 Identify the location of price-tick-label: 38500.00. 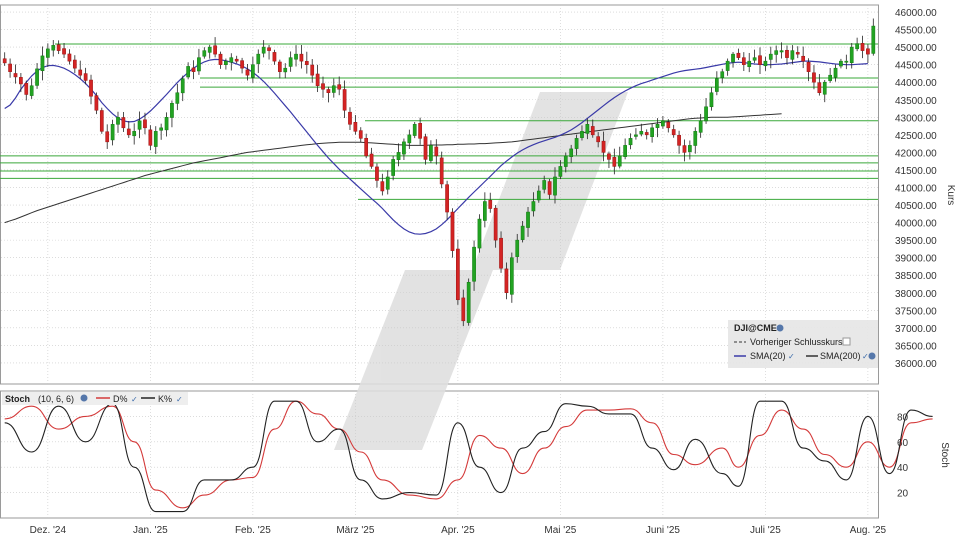
(916, 276).